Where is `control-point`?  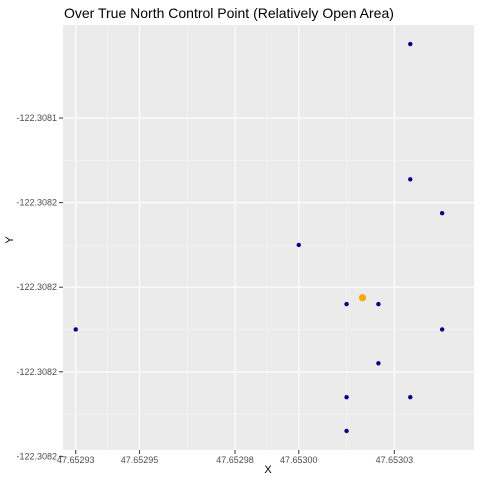
control-point is located at coordinates (362, 298).